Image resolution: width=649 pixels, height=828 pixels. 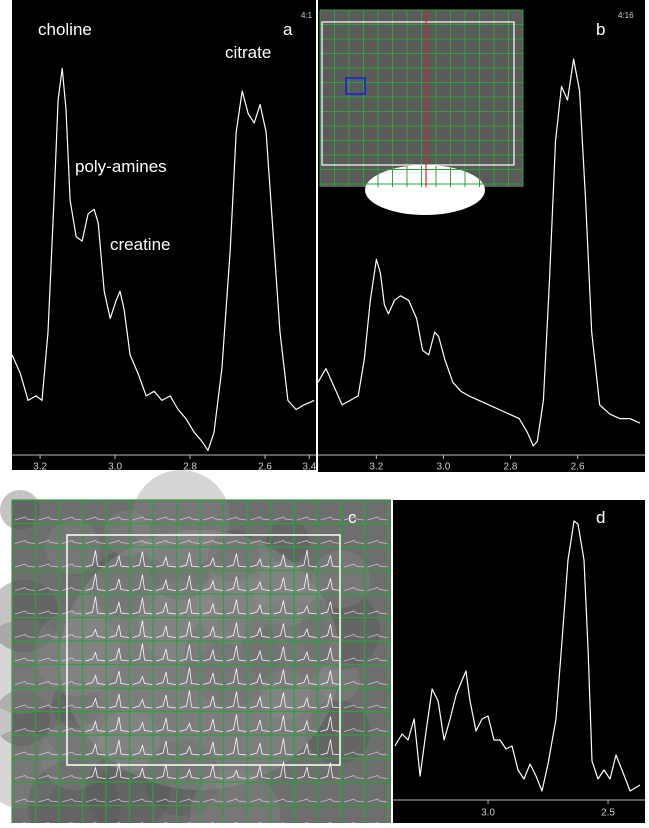 I want to click on x-tick-label: 2.5, so click(x=608, y=813).